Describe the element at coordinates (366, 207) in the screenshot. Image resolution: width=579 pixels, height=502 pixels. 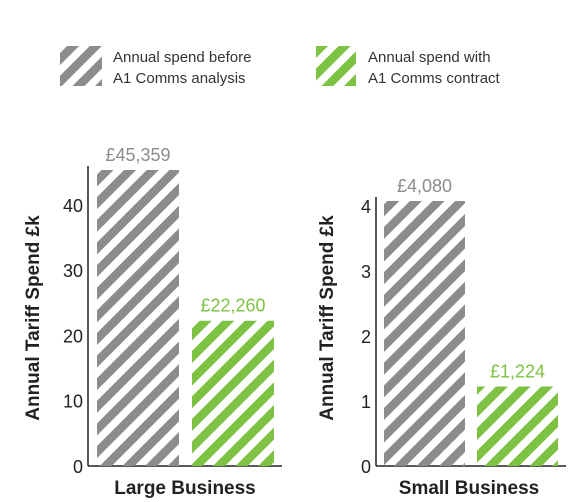
I see `y-tick-label: 4` at that location.